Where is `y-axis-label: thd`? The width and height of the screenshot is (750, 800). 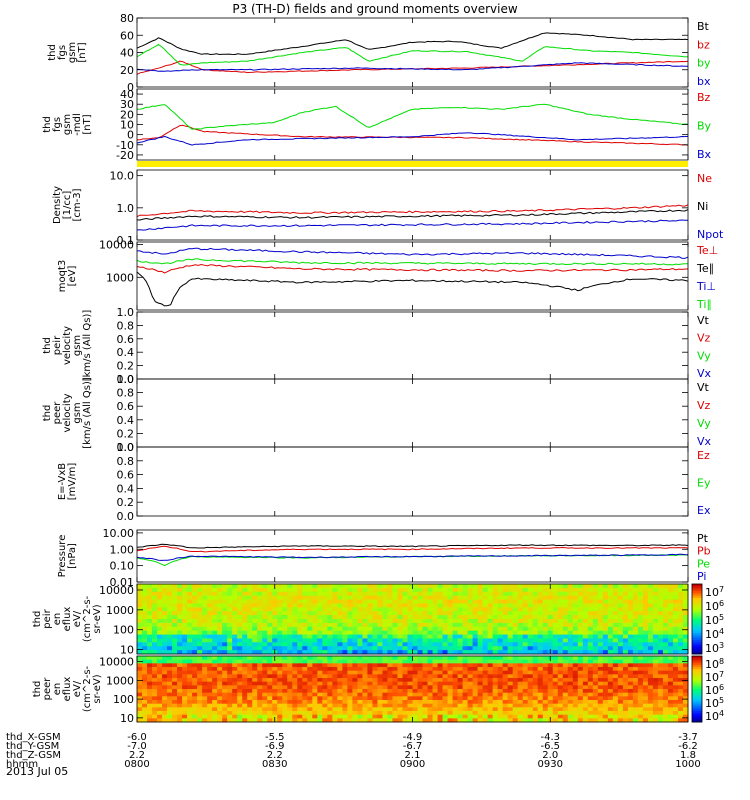
y-axis-label: thd is located at coordinates (47, 413).